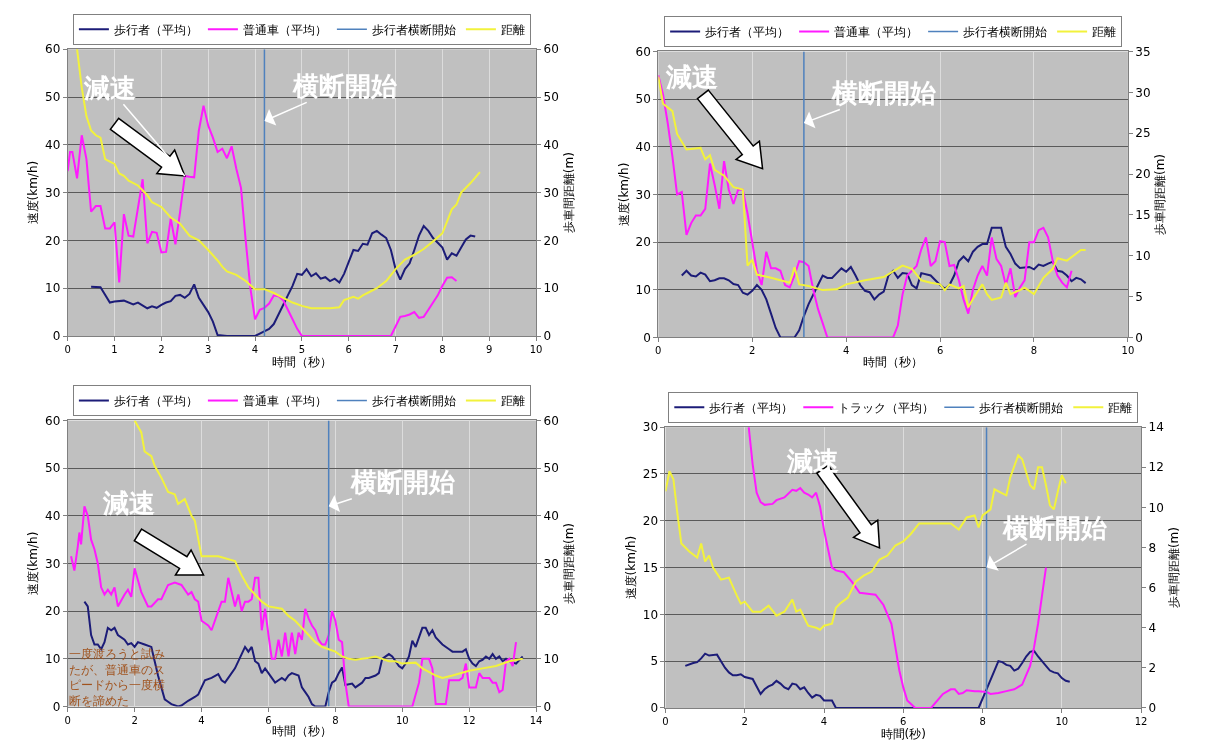 The height and width of the screenshot is (755, 1207). What do you see at coordinates (1152, 547) in the screenshot?
I see `y2-tick-label: 8` at bounding box center [1152, 547].